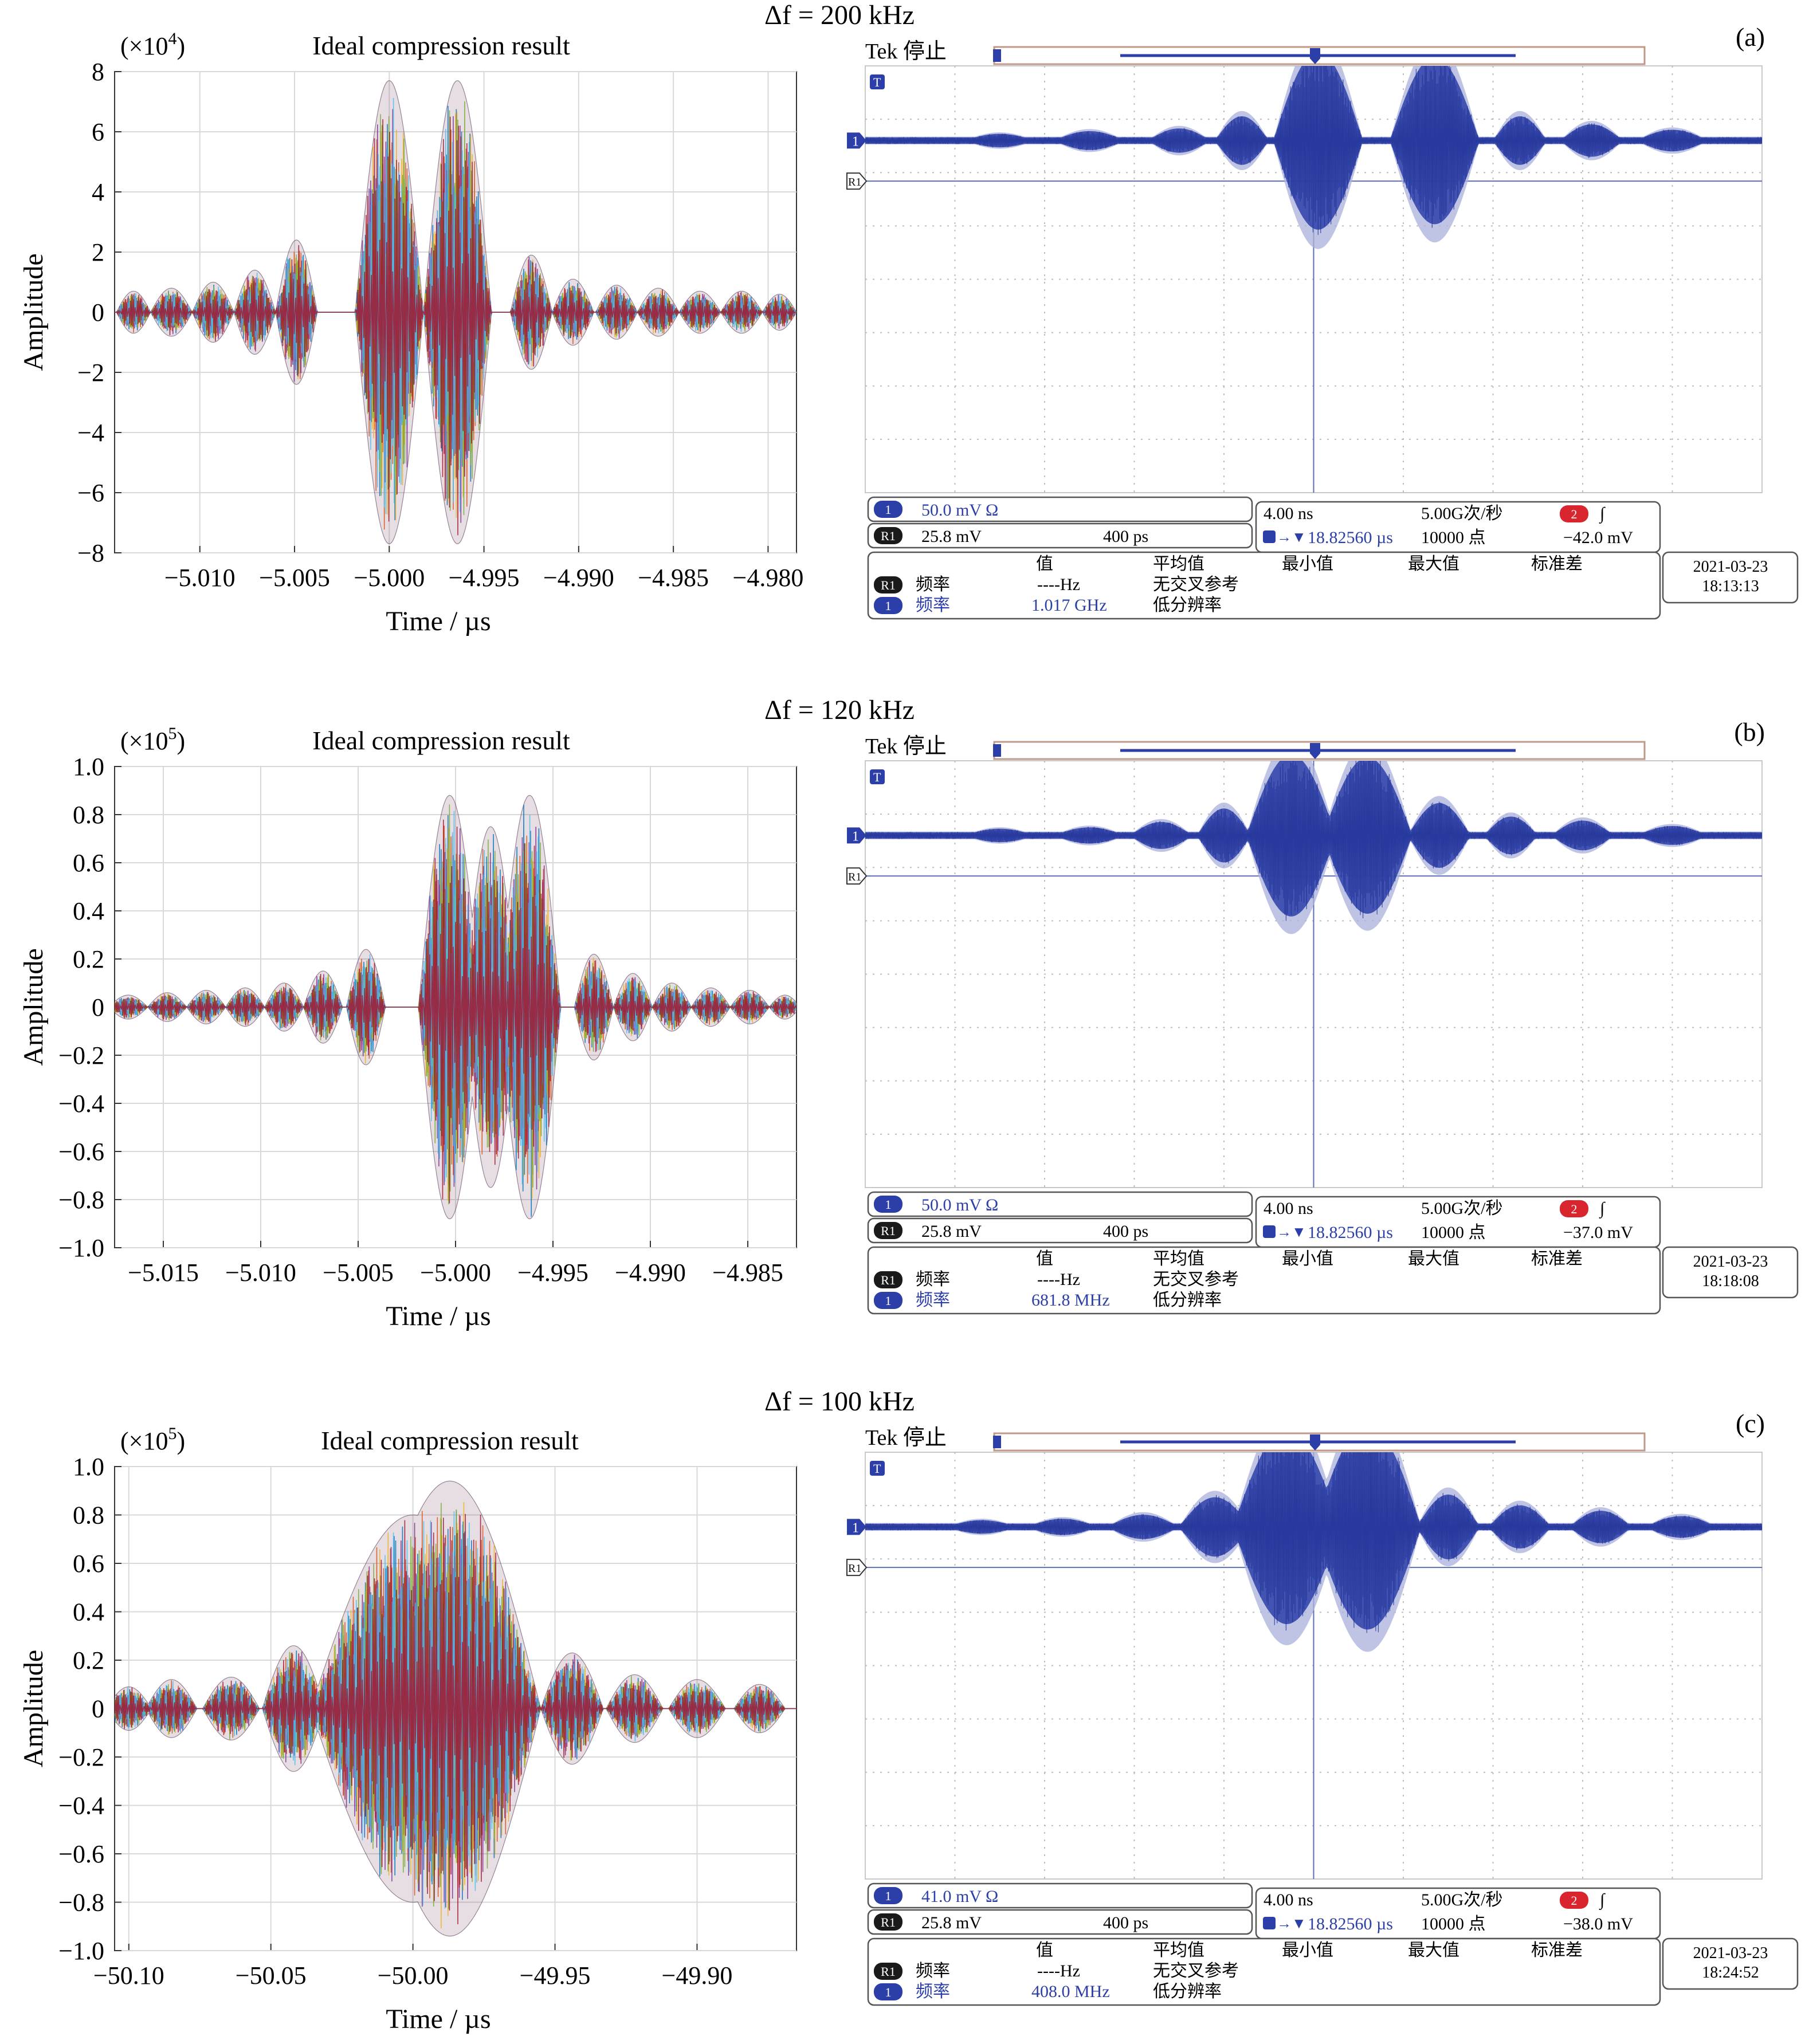  I want to click on ch1-badge-glyph: 1, so click(888, 509).